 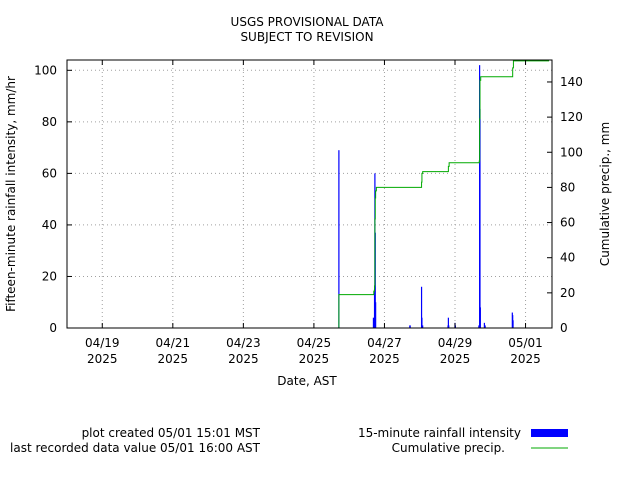 What do you see at coordinates (49, 225) in the screenshot?
I see `y-left-tick-label: 40` at bounding box center [49, 225].